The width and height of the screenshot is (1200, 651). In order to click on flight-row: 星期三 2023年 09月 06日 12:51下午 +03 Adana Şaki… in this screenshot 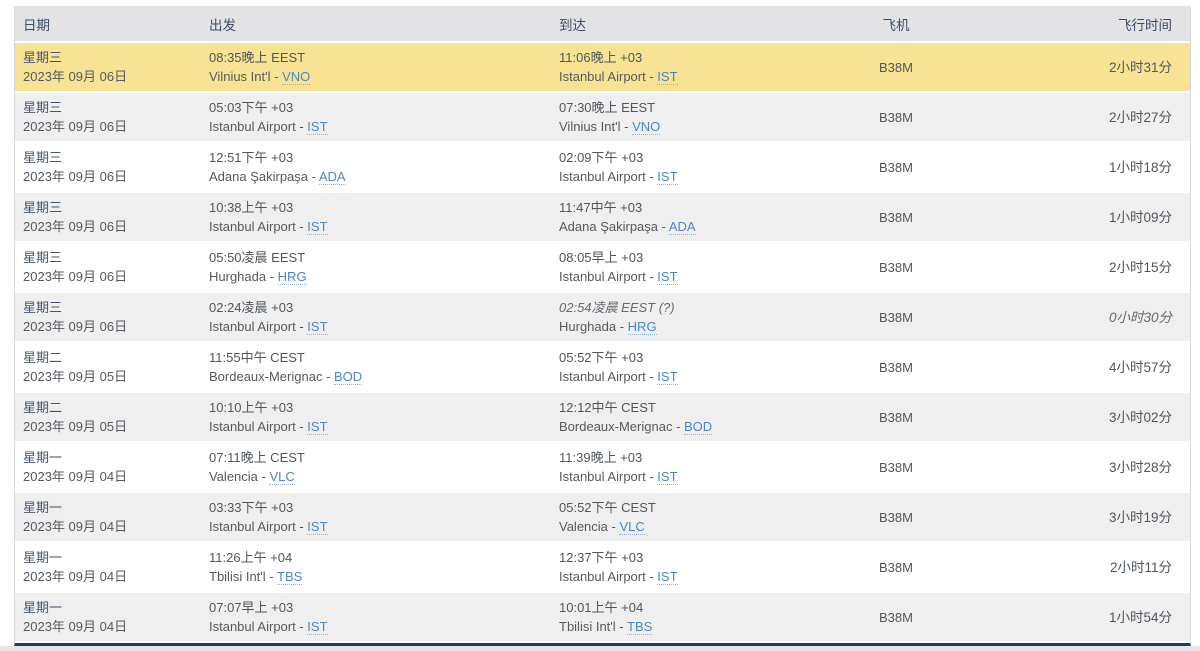, I will do `click(602, 168)`.